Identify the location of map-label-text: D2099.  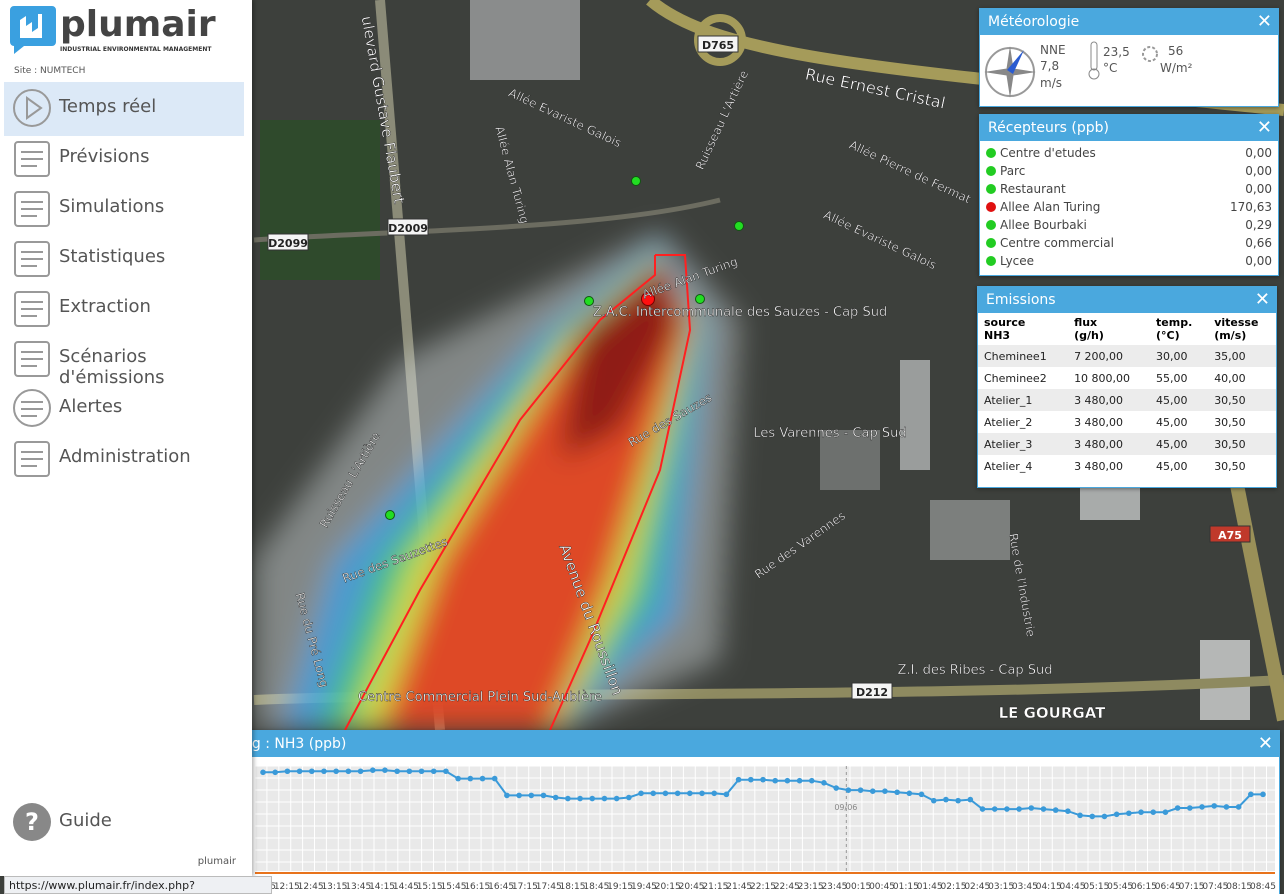
(288, 243).